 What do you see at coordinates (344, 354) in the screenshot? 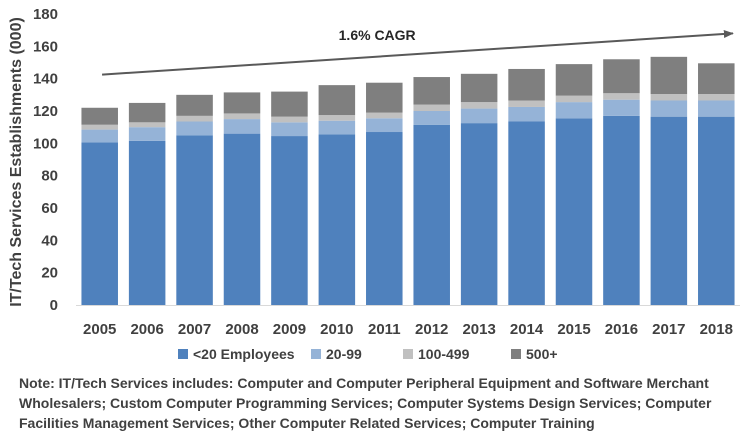
I see `legend-label: 20-99` at bounding box center [344, 354].